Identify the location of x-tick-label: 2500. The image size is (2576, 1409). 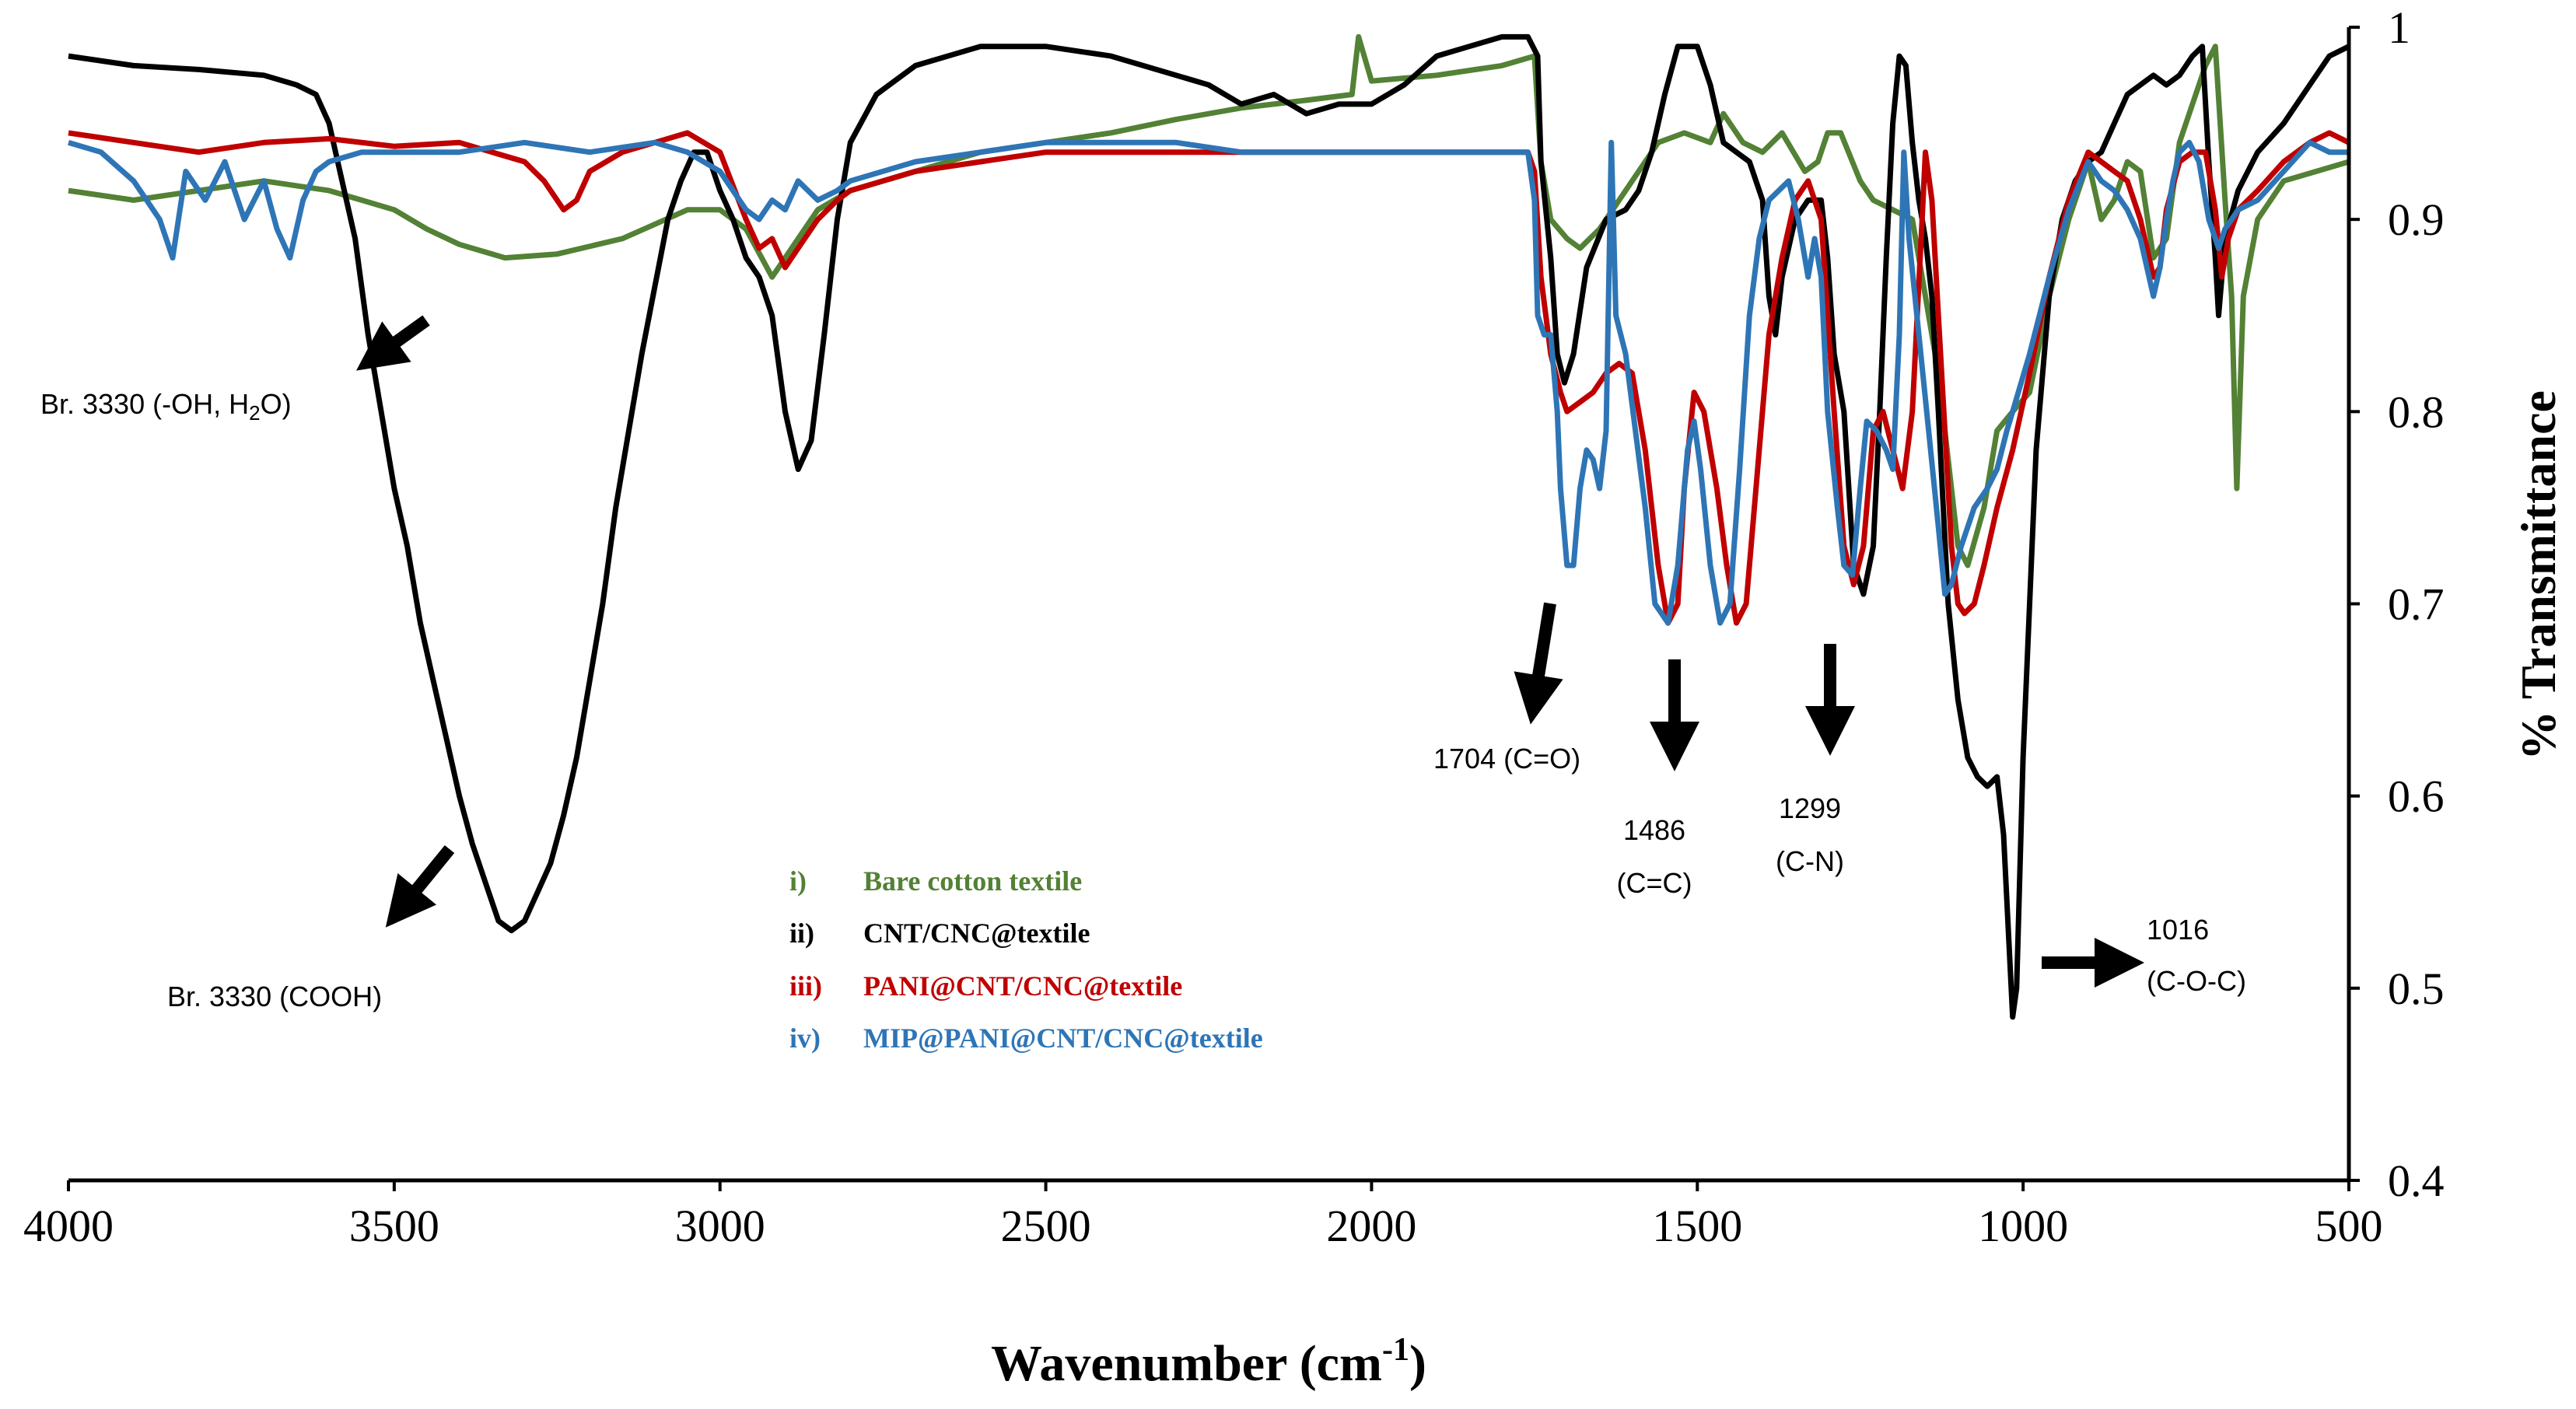
(1046, 1226).